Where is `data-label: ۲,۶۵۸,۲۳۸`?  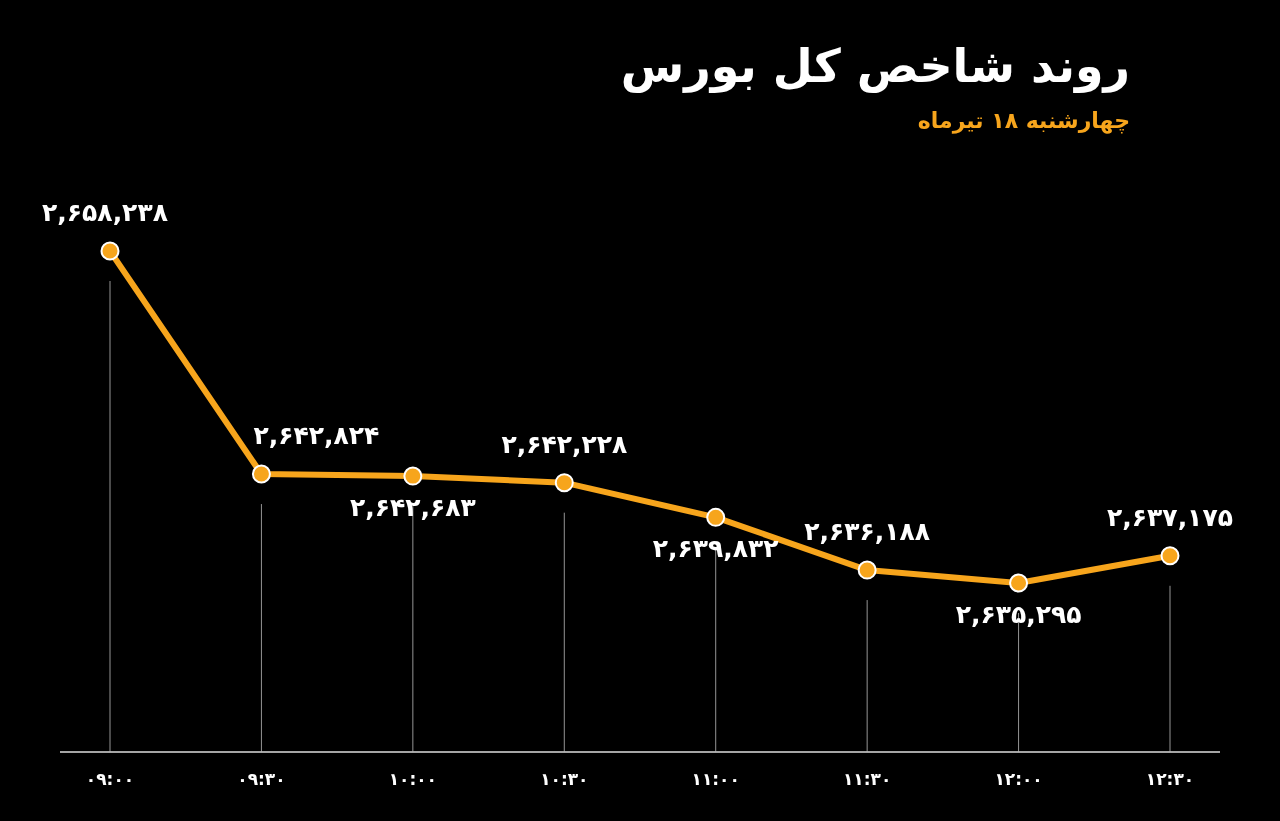
data-label: ۲,۶۵۸,۲۳۸ is located at coordinates (105, 212).